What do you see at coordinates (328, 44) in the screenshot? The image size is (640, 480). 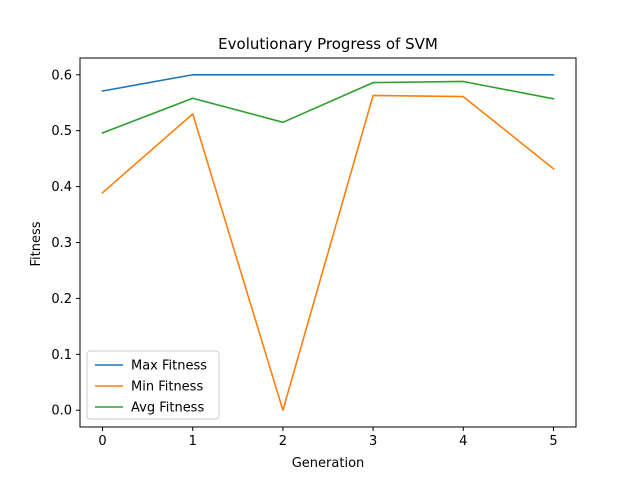 I see `chart-title: Evolutionary Progress of SVM` at bounding box center [328, 44].